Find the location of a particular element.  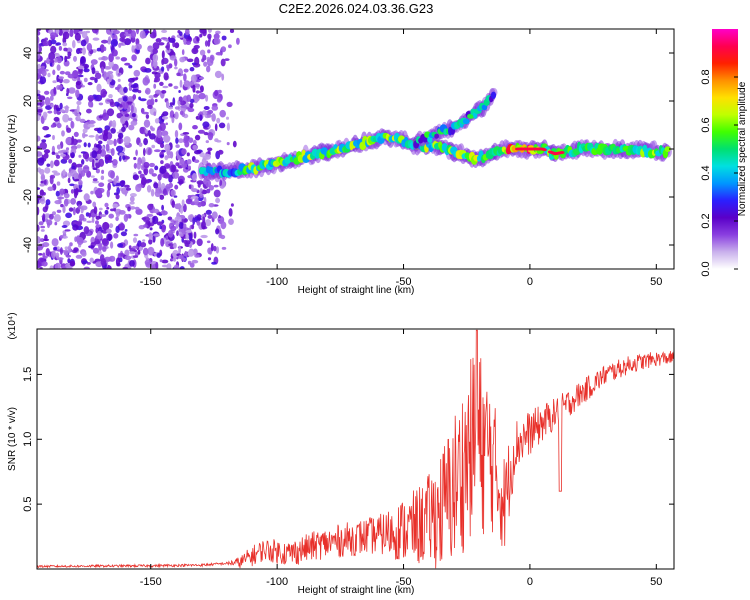

signal-core is located at coordinates (466, 121).